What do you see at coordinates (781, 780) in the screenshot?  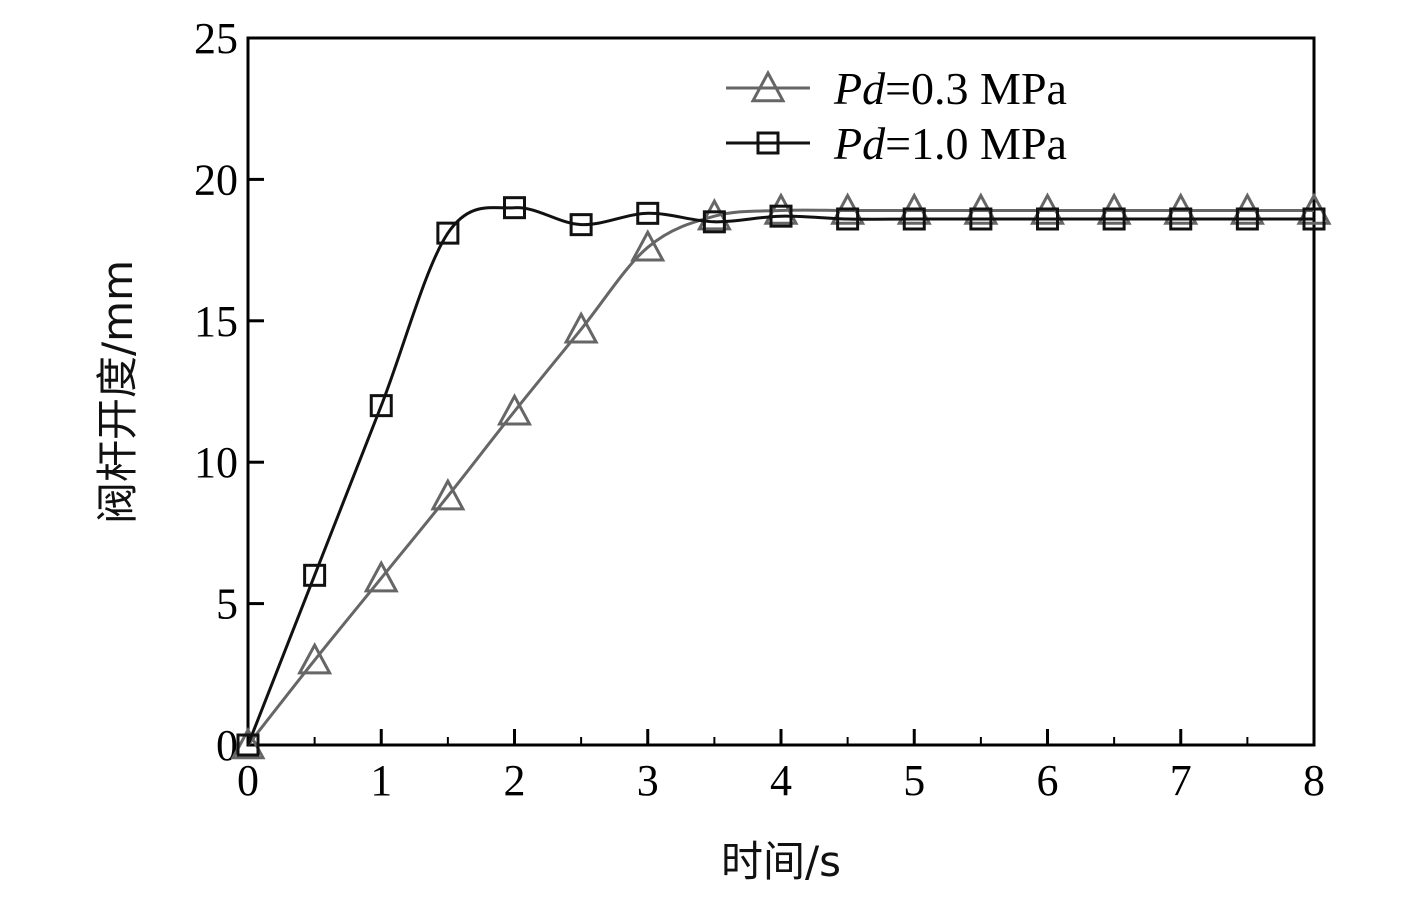 I see `x-tick-label: 4` at bounding box center [781, 780].